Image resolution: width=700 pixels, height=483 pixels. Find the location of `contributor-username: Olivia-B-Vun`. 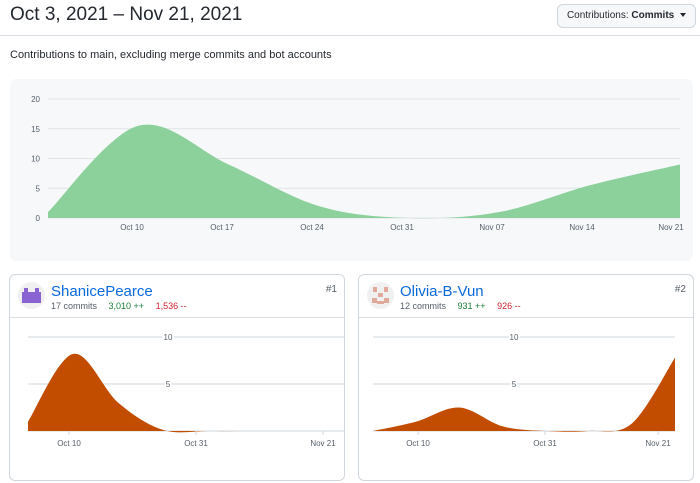

contributor-username: Olivia-B-Vun is located at coordinates (442, 291).